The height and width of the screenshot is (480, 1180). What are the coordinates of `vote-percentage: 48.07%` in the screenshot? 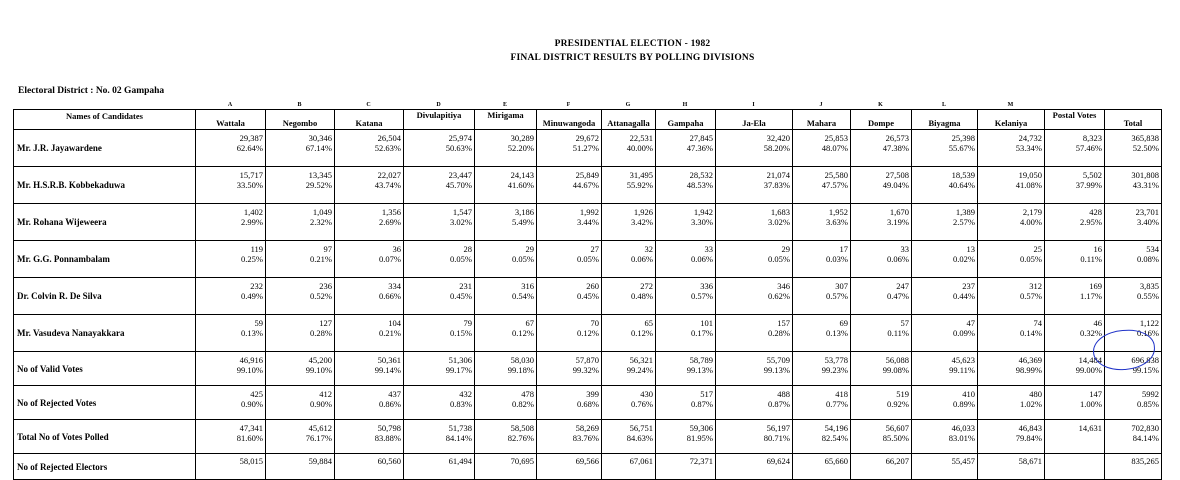 It's located at (834, 148).